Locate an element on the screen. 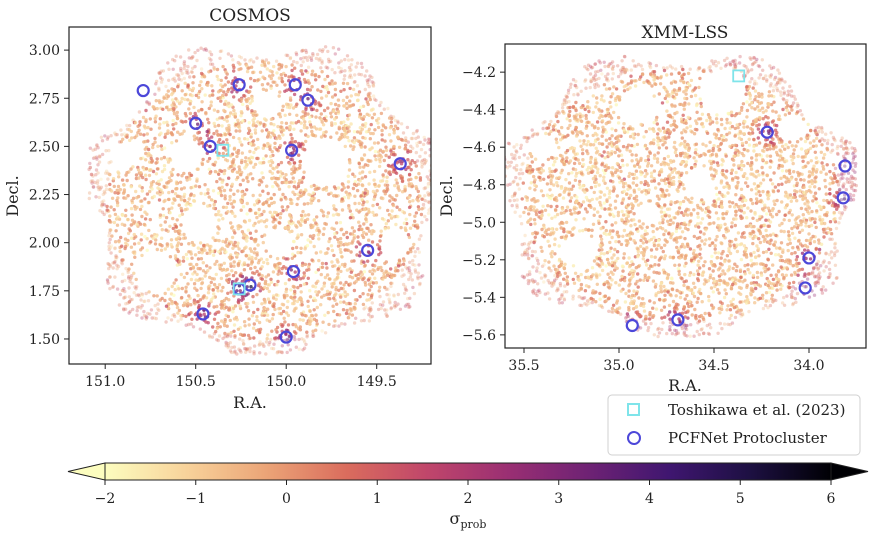 This screenshot has width=873, height=536. cosmos-ylabel: Decl. is located at coordinates (12, 195).